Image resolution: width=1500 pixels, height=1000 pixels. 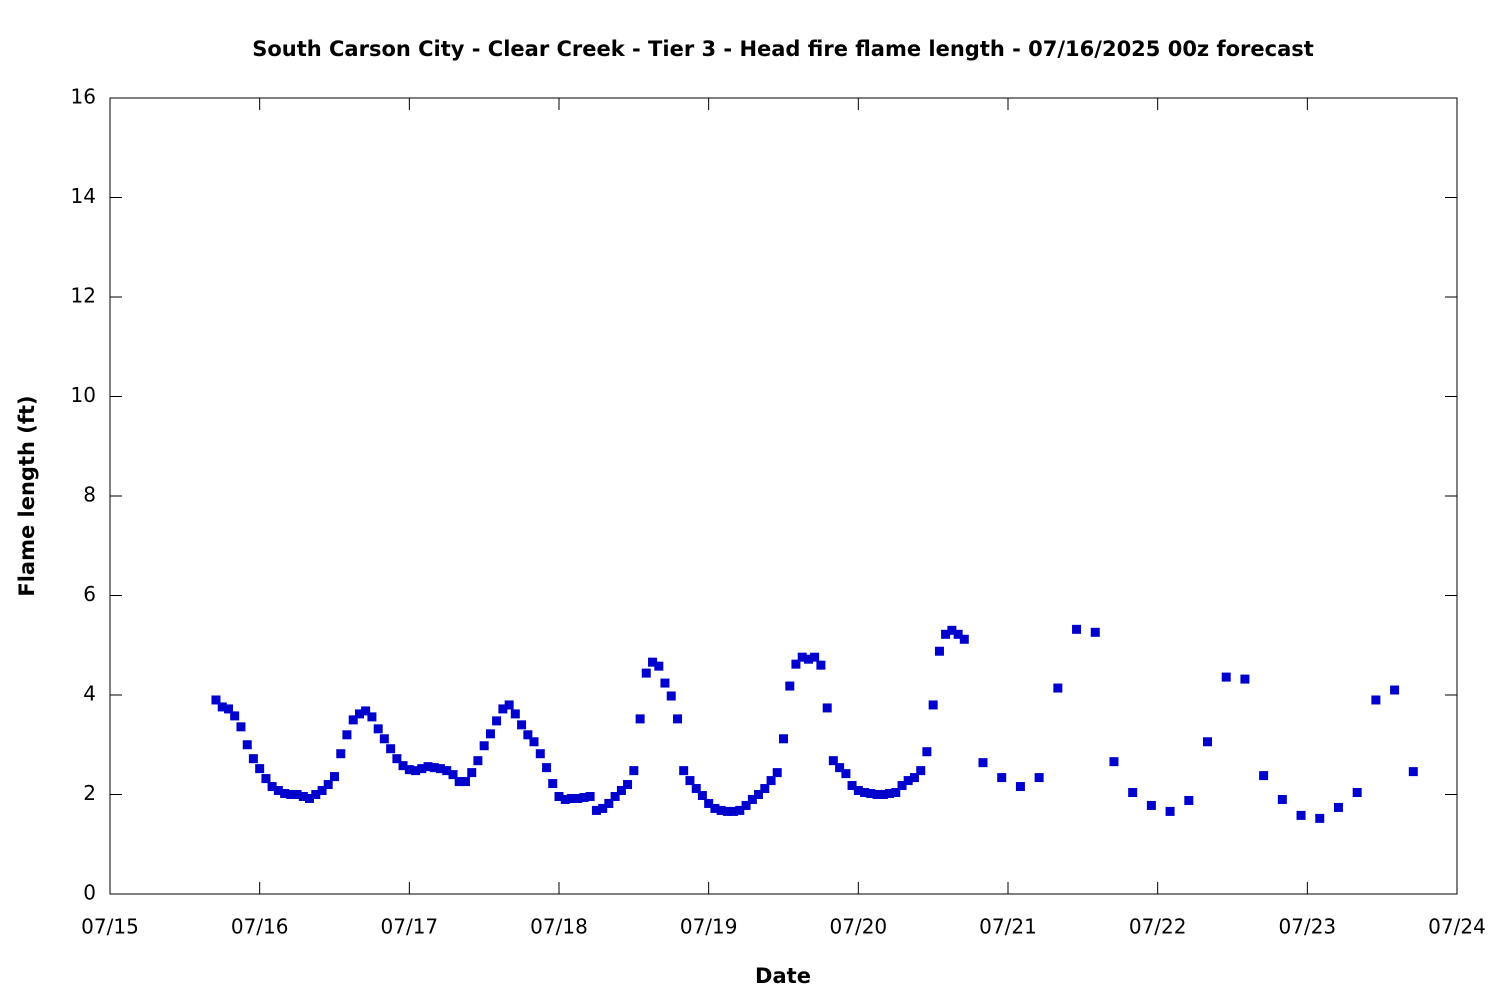 I want to click on x-tick-label: 07/17, so click(x=410, y=927).